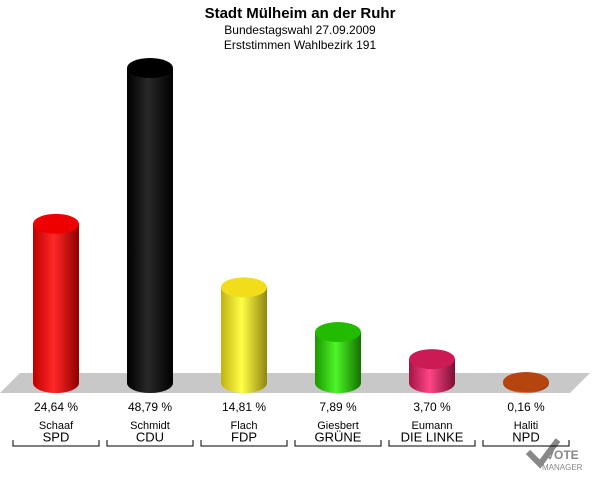 The image size is (600, 480). Describe the element at coordinates (432, 436) in the screenshot. I see `x-tick-label: DIE LINKE` at that location.